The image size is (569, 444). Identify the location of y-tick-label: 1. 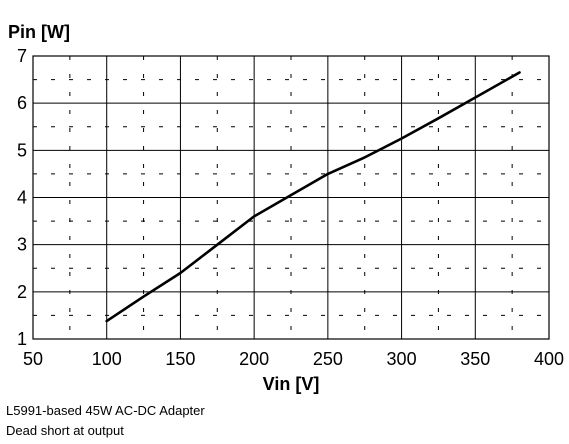
(22, 339).